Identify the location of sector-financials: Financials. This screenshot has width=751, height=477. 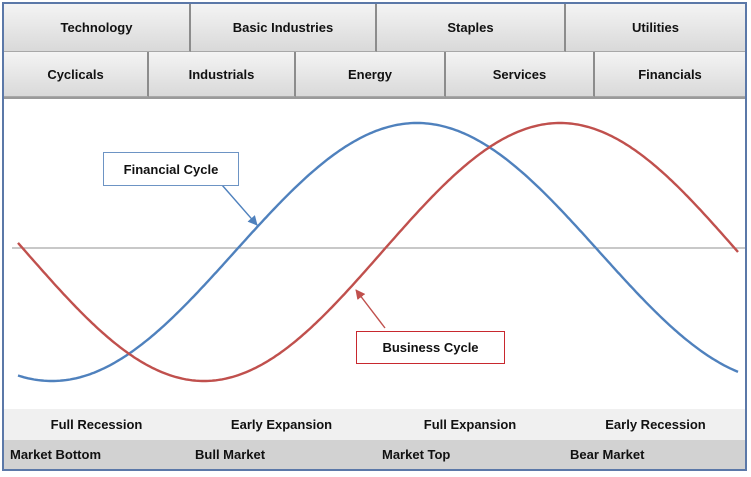
(670, 74).